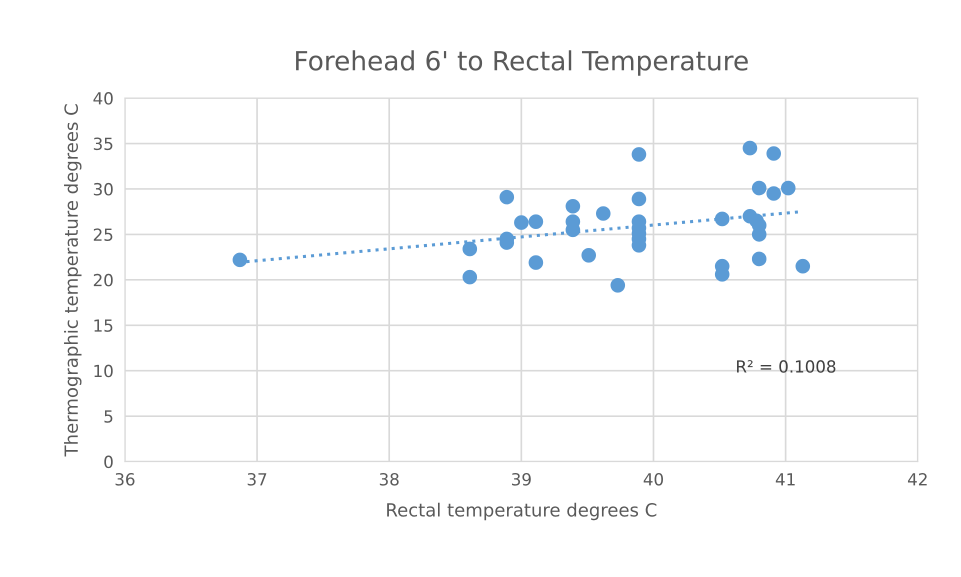 Image resolution: width=961 pixels, height=577 pixels. Describe the element at coordinates (785, 479) in the screenshot. I see `x-tick-label: 41` at that location.